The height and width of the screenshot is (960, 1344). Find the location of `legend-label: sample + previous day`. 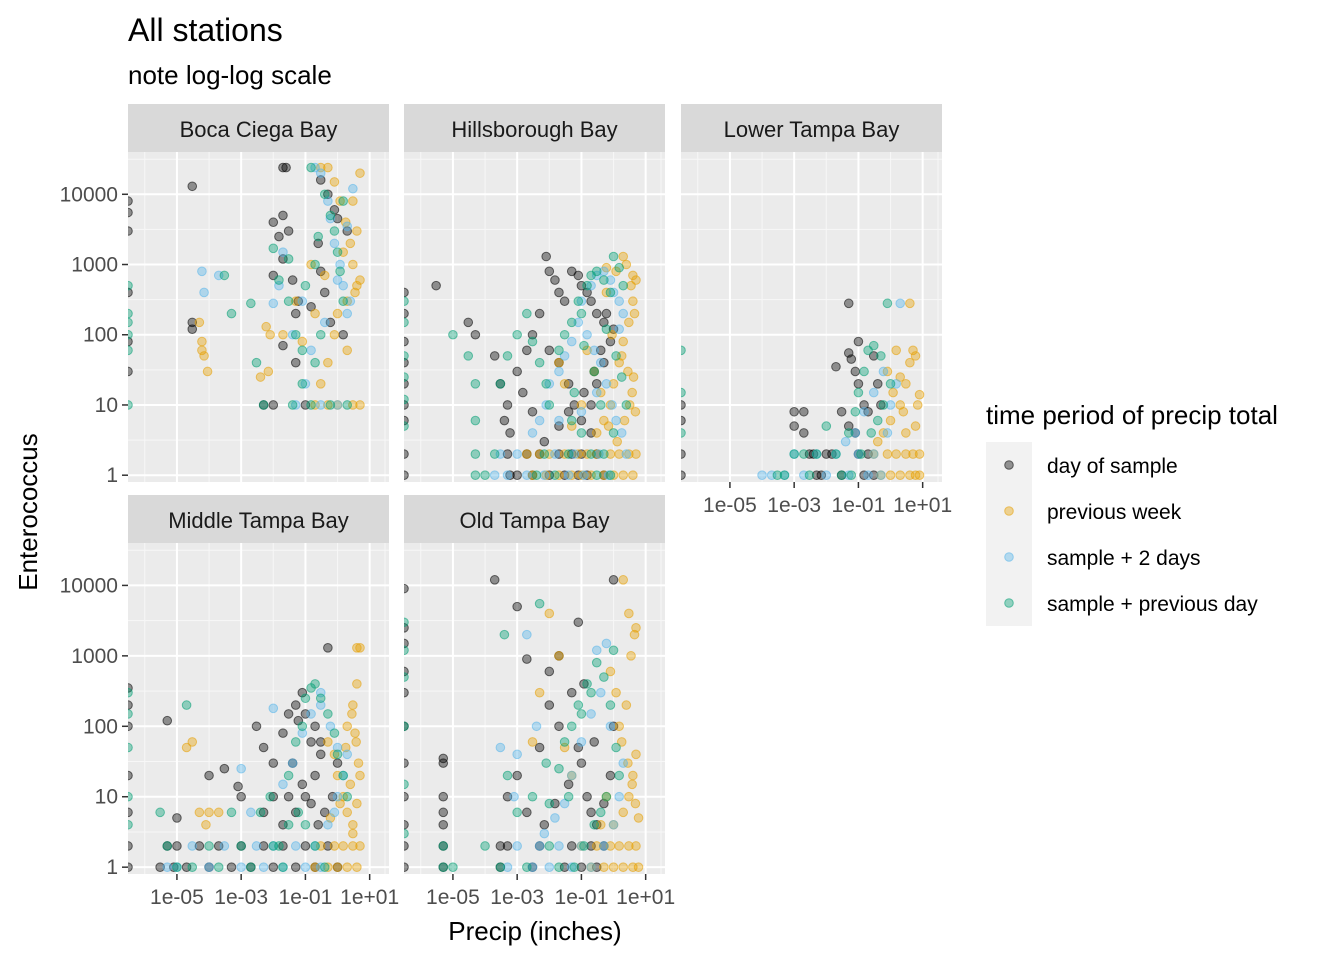

legend-label: sample + previous day is located at coordinates (1152, 604).